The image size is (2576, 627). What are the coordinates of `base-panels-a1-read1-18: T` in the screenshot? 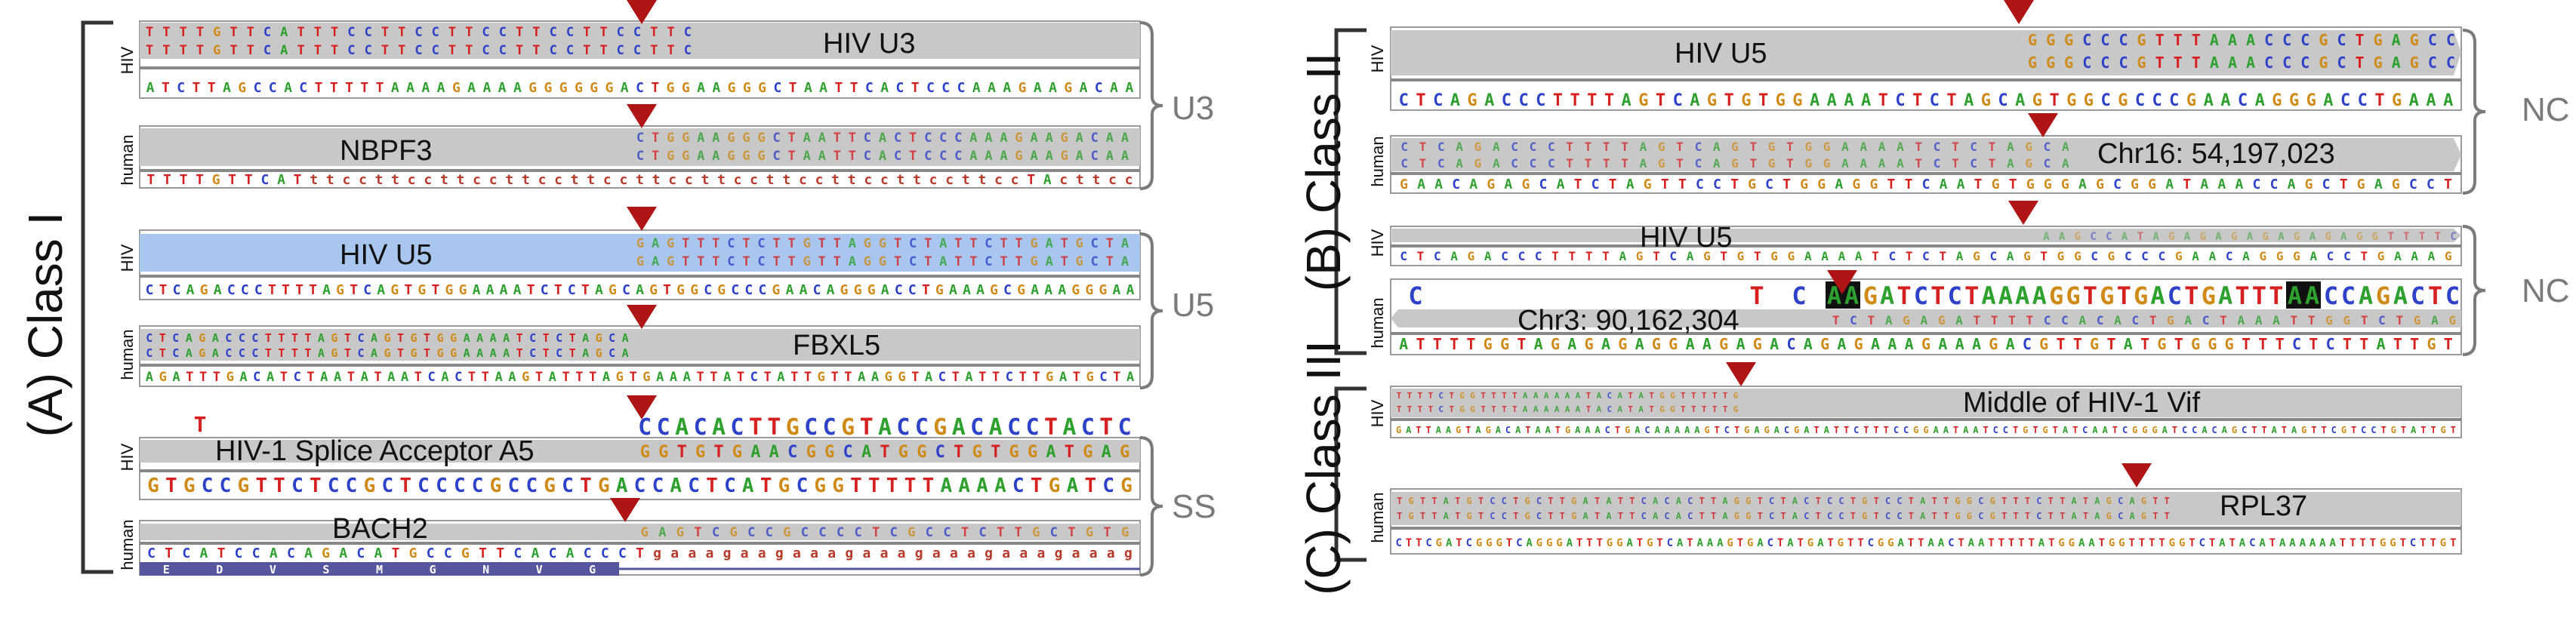 It's located at (452, 32).